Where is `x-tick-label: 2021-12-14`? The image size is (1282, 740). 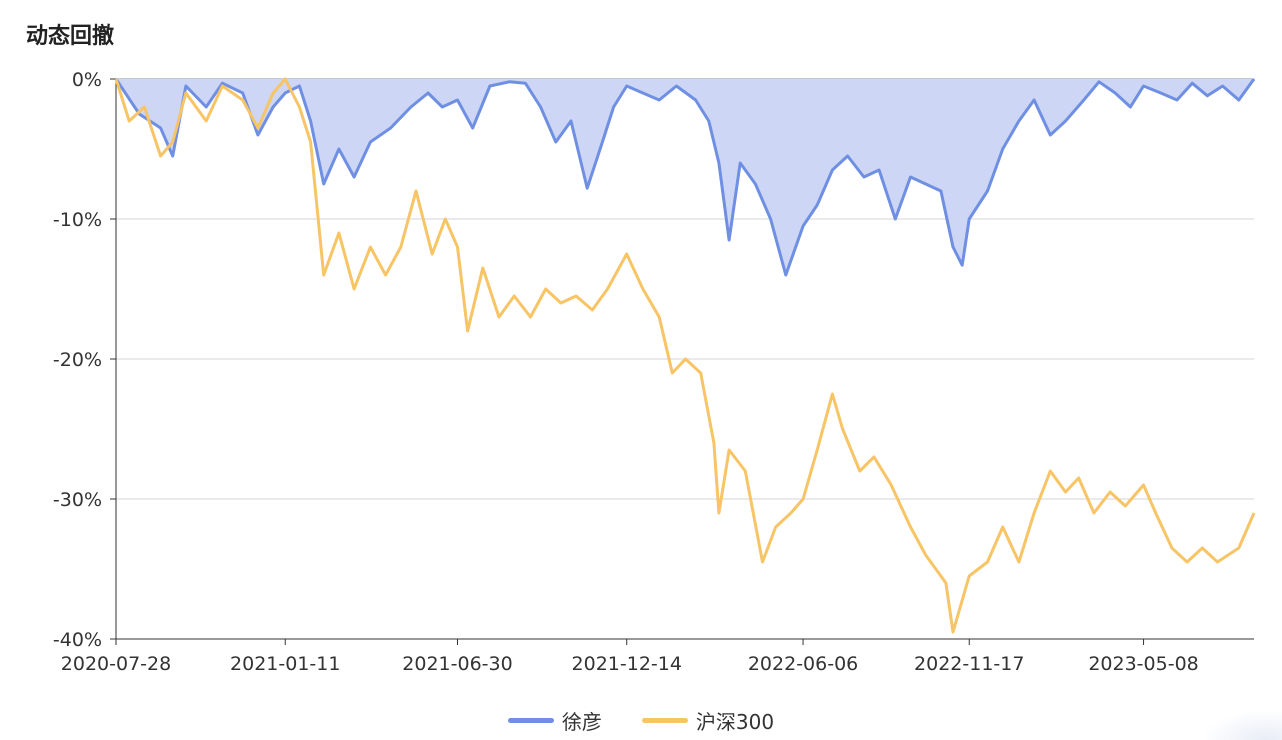 x-tick-label: 2021-12-14 is located at coordinates (627, 664).